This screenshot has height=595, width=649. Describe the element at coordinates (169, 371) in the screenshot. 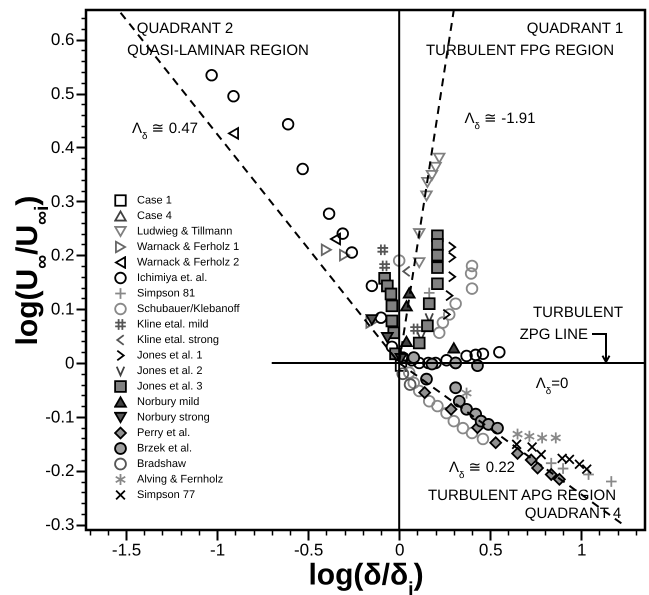

I see `legend-label: Jones et al. 2` at that location.